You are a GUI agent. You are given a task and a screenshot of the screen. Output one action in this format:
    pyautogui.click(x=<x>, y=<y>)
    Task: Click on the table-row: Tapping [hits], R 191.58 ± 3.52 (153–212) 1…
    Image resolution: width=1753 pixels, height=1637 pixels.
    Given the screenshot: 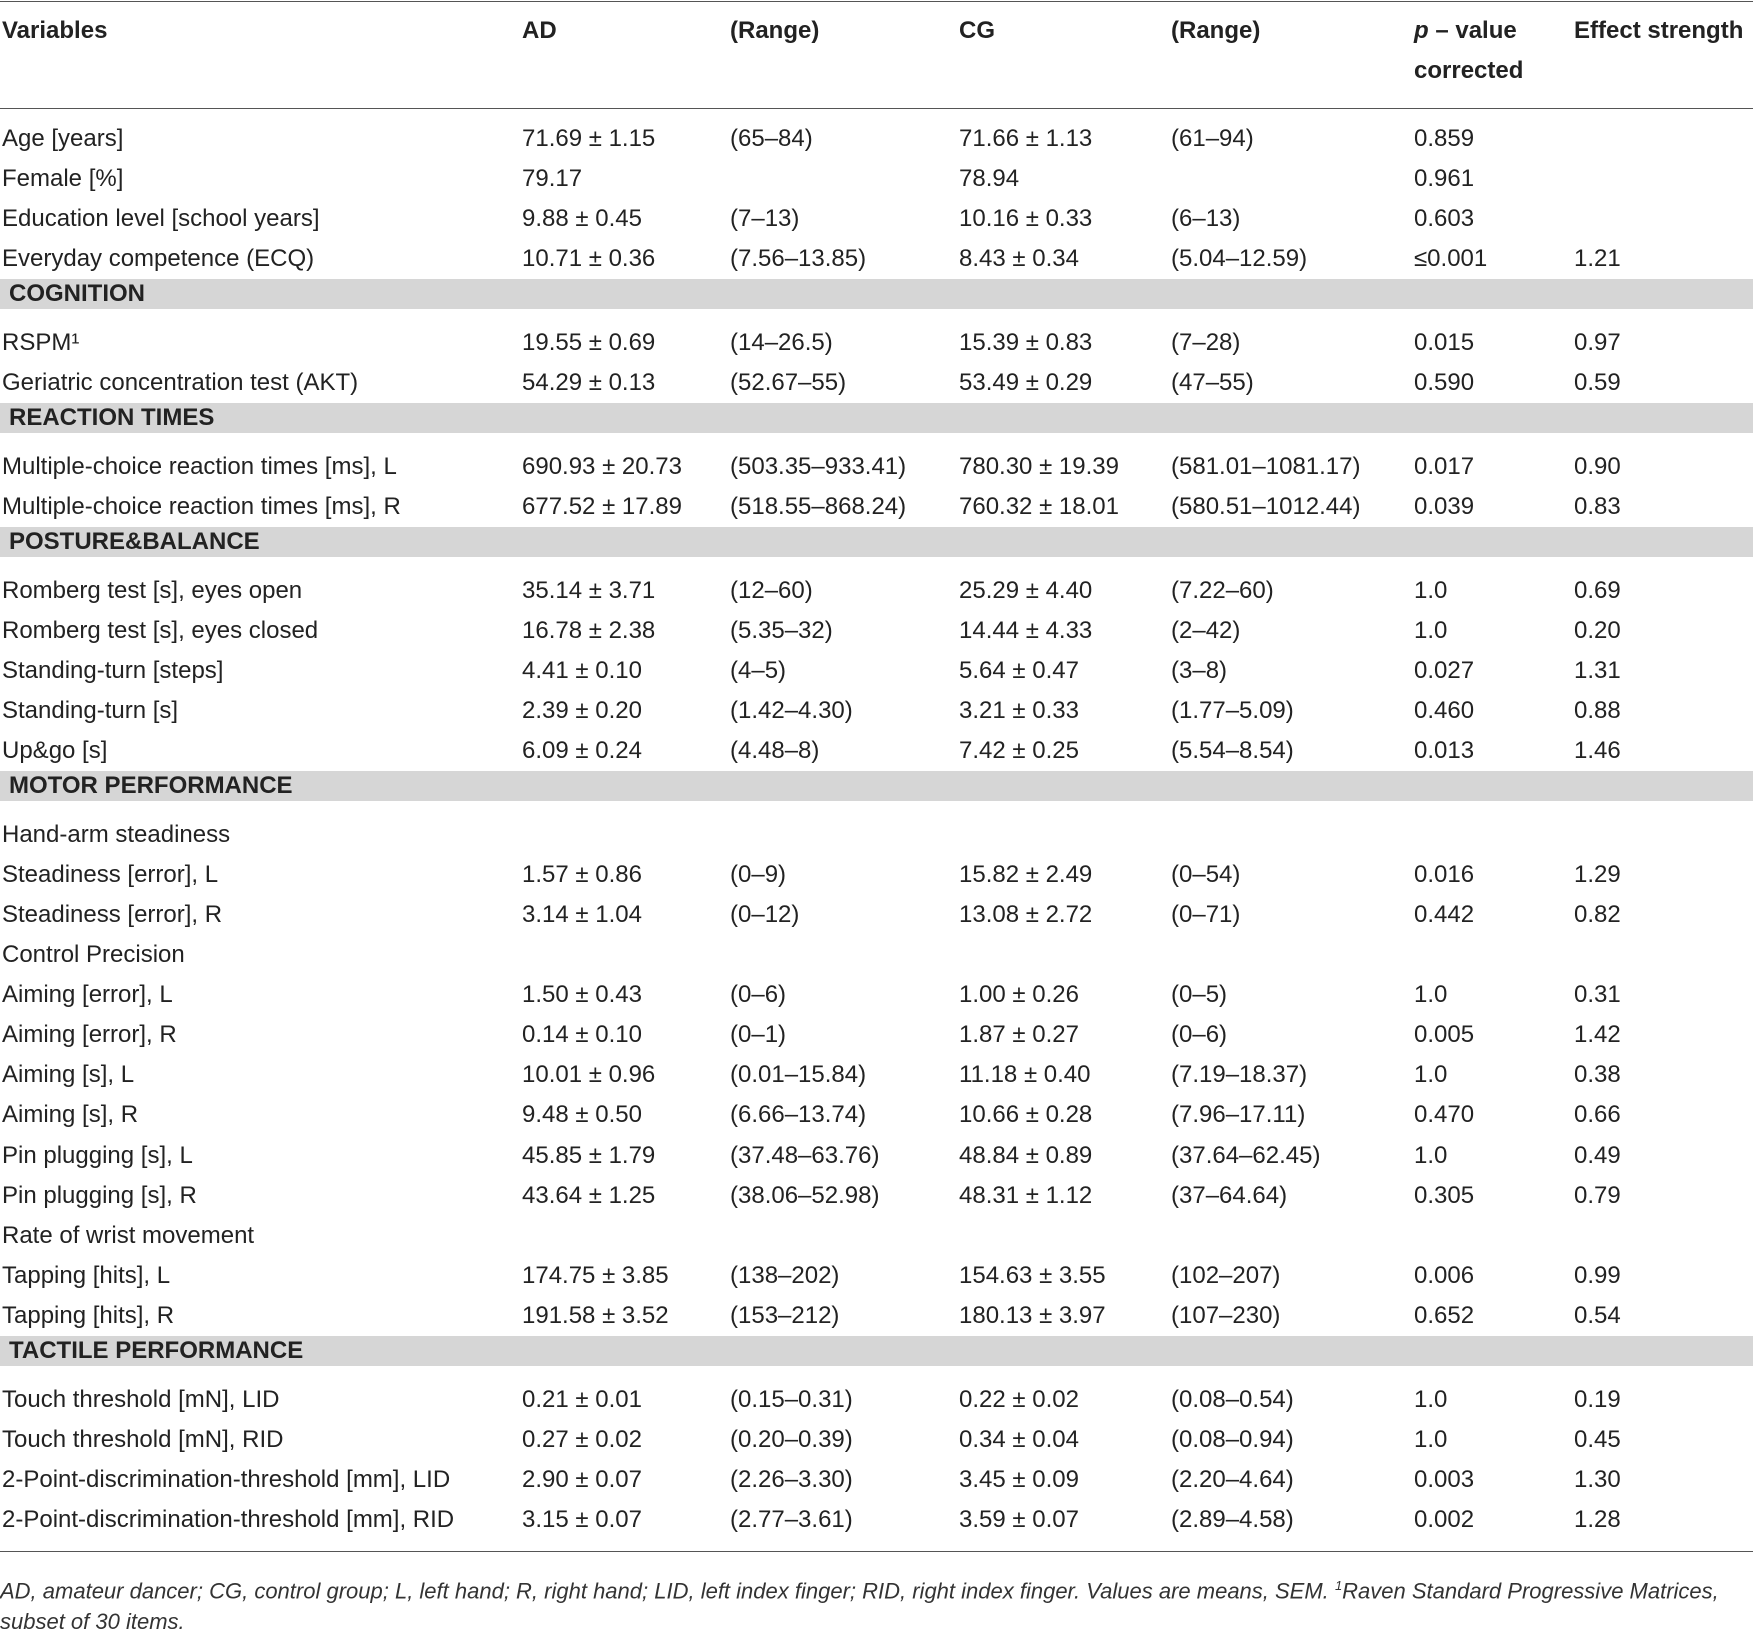 What is the action you would take?
    pyautogui.click(x=876, y=1316)
    